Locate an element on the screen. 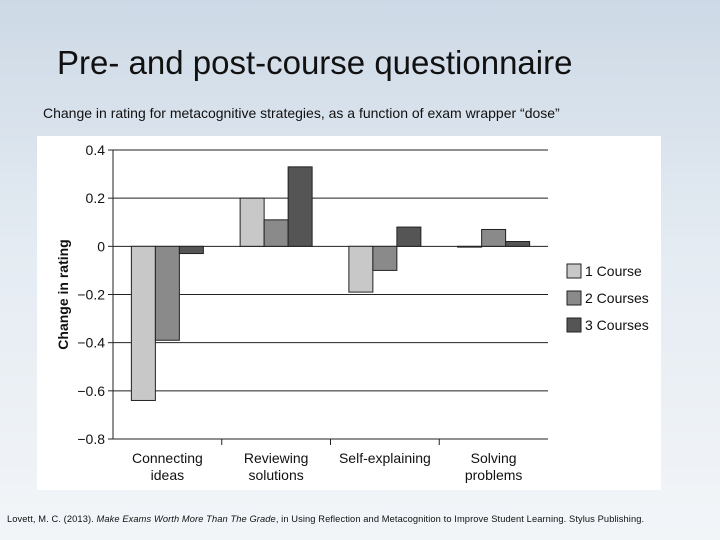  y-tick-label: 0 is located at coordinates (101, 246).